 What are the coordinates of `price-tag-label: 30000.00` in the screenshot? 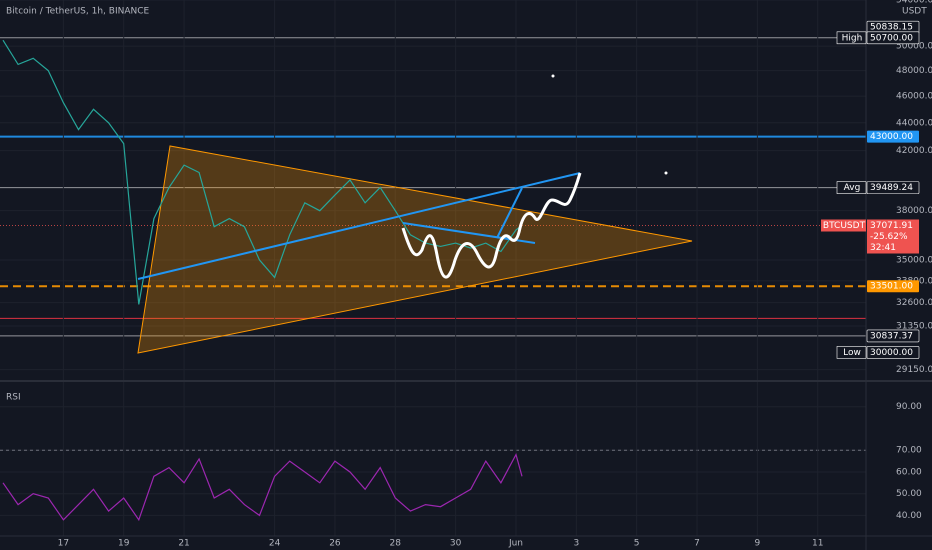 It's located at (891, 353).